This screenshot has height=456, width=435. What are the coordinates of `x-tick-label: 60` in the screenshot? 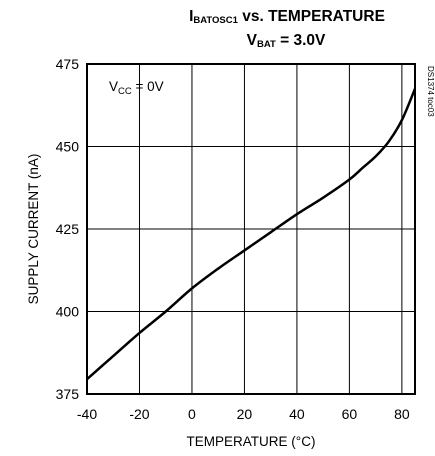 It's located at (350, 414).